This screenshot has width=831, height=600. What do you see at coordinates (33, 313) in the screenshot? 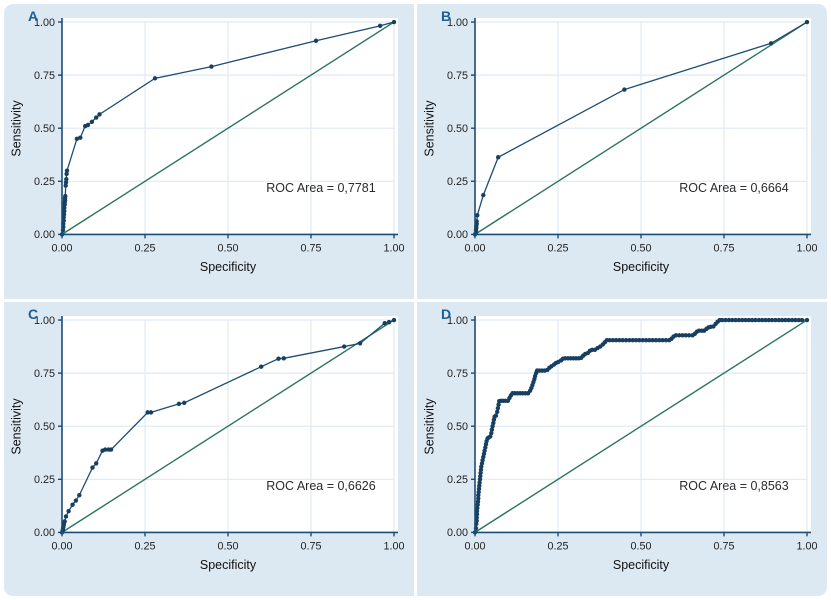
I see `panel-letter-c: C` at bounding box center [33, 313].